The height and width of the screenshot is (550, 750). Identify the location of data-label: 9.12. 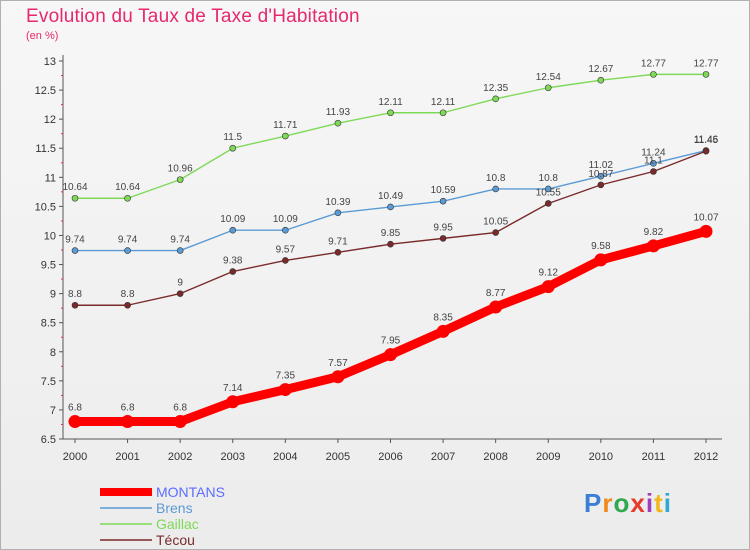
(549, 273).